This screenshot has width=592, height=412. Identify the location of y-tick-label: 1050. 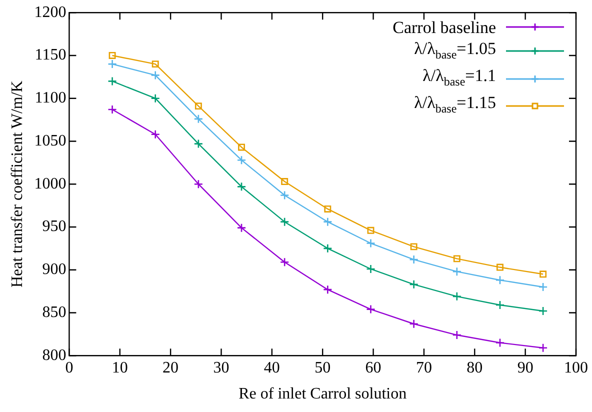
(50, 141).